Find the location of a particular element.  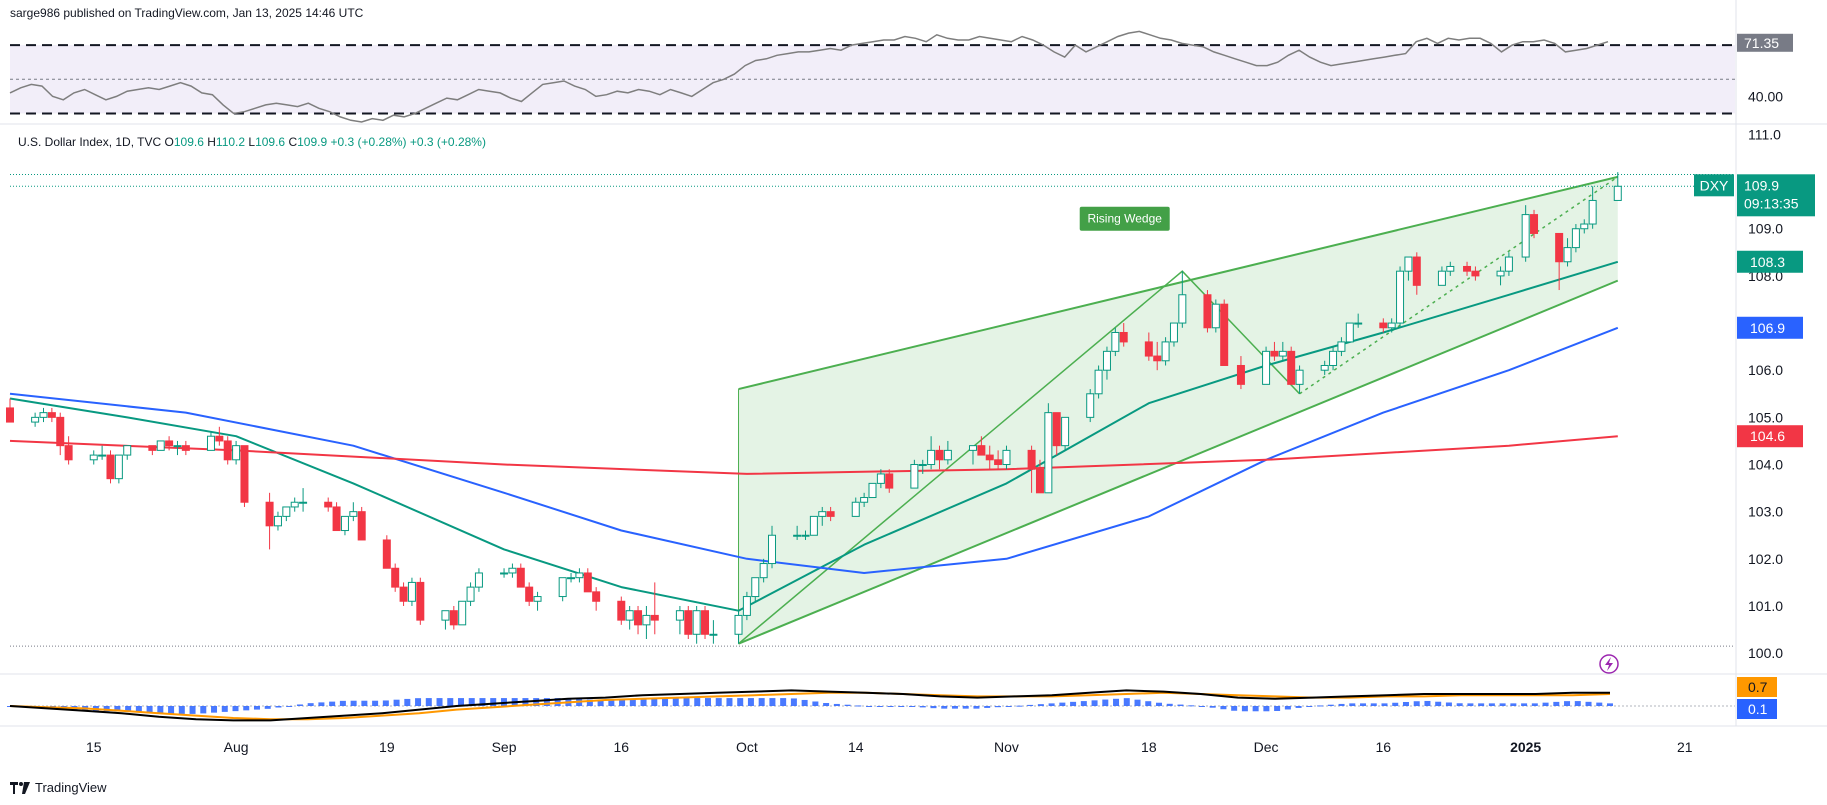

wedge-projection is located at coordinates (1459, 285).